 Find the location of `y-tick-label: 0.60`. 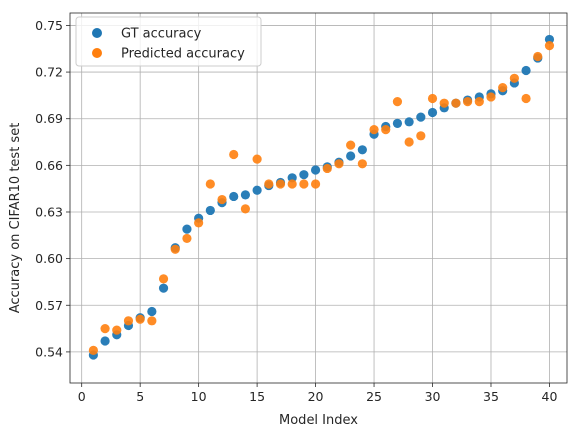

y-tick-label: 0.60 is located at coordinates (49, 258).